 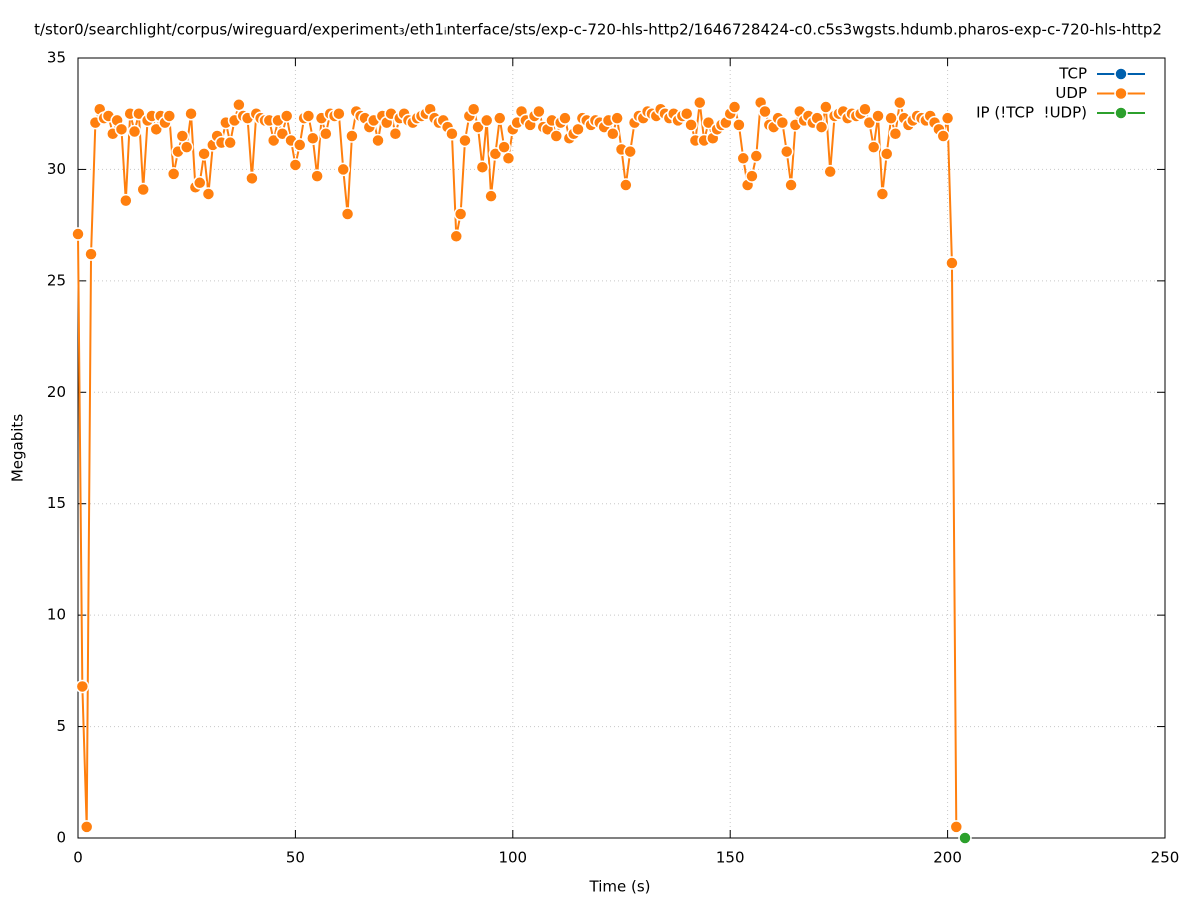 What do you see at coordinates (56, 503) in the screenshot?
I see `y-tick-label: 15` at bounding box center [56, 503].